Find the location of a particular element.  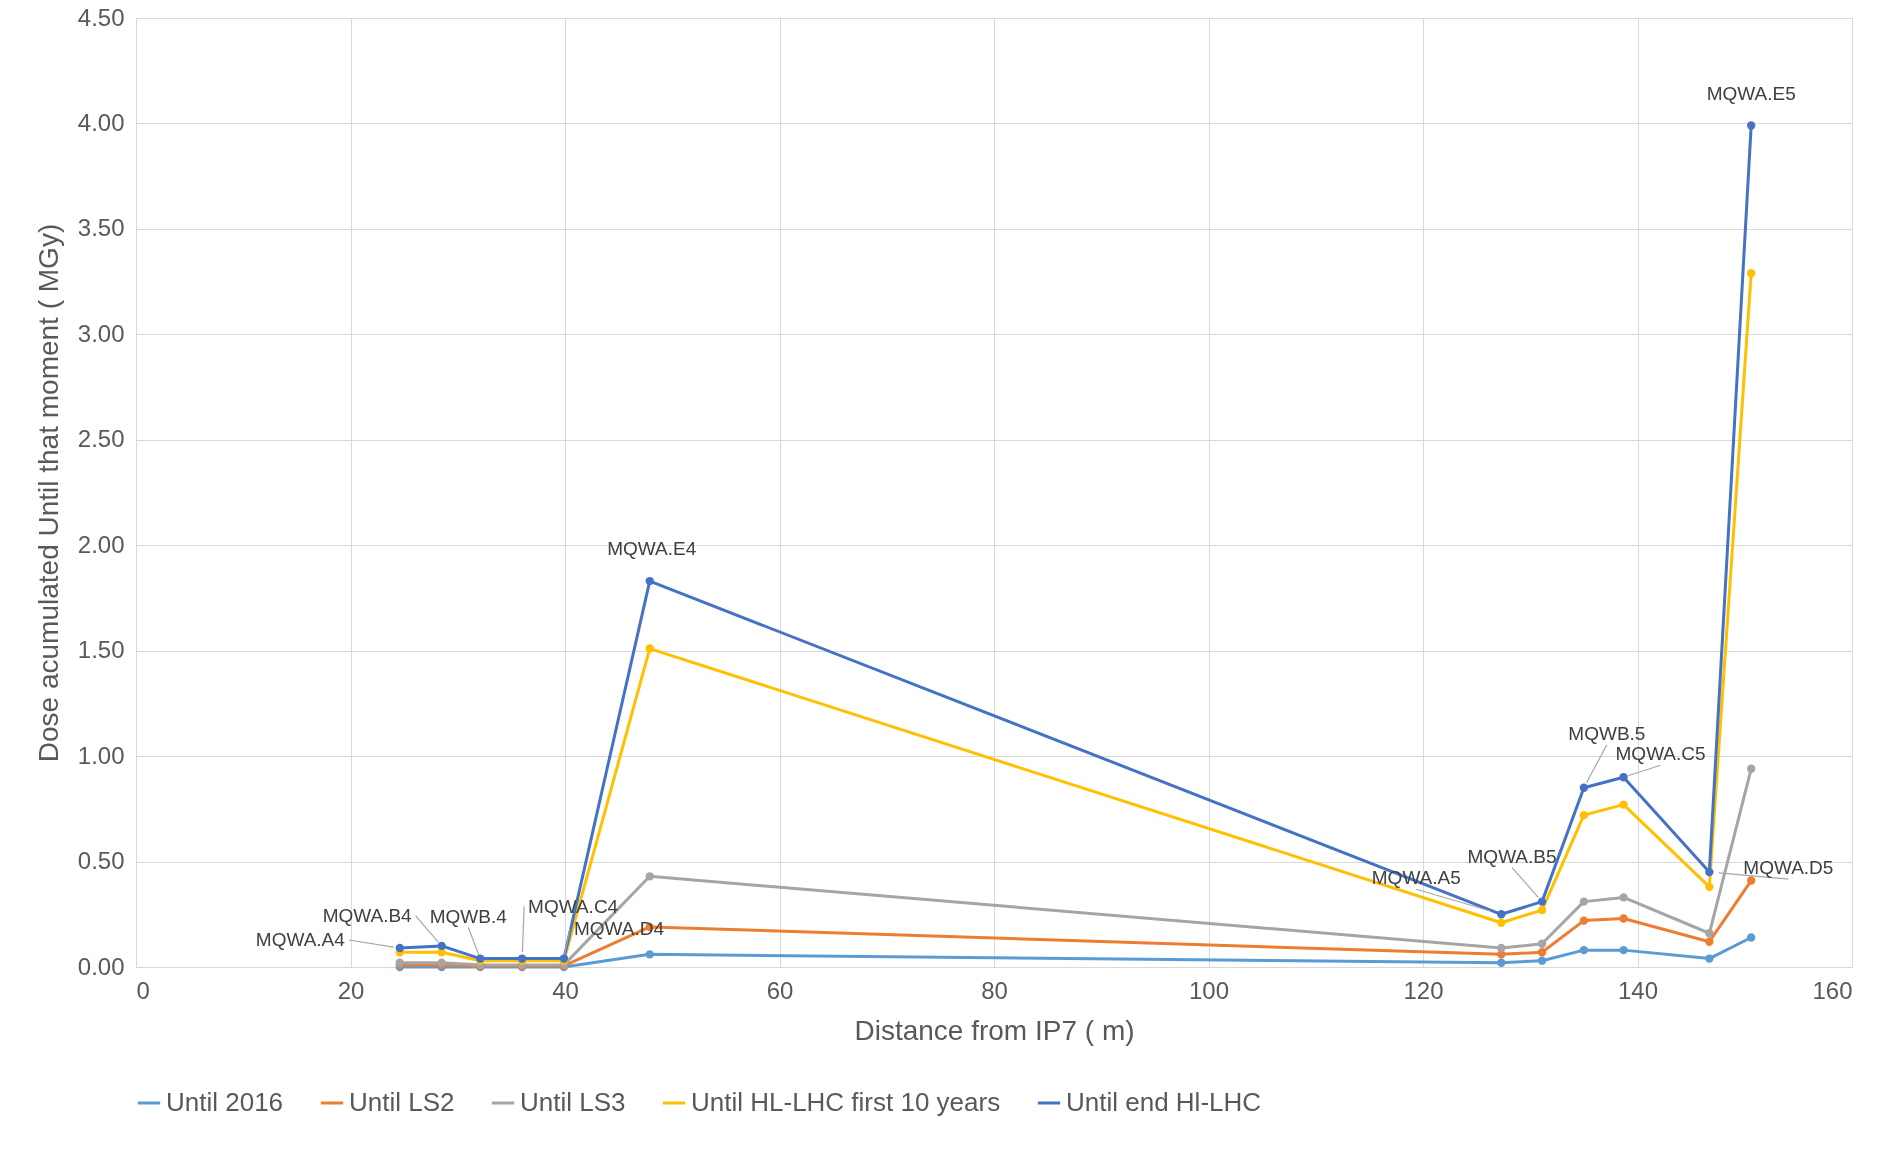

y-tick-label: 4.50 is located at coordinates (101, 17).